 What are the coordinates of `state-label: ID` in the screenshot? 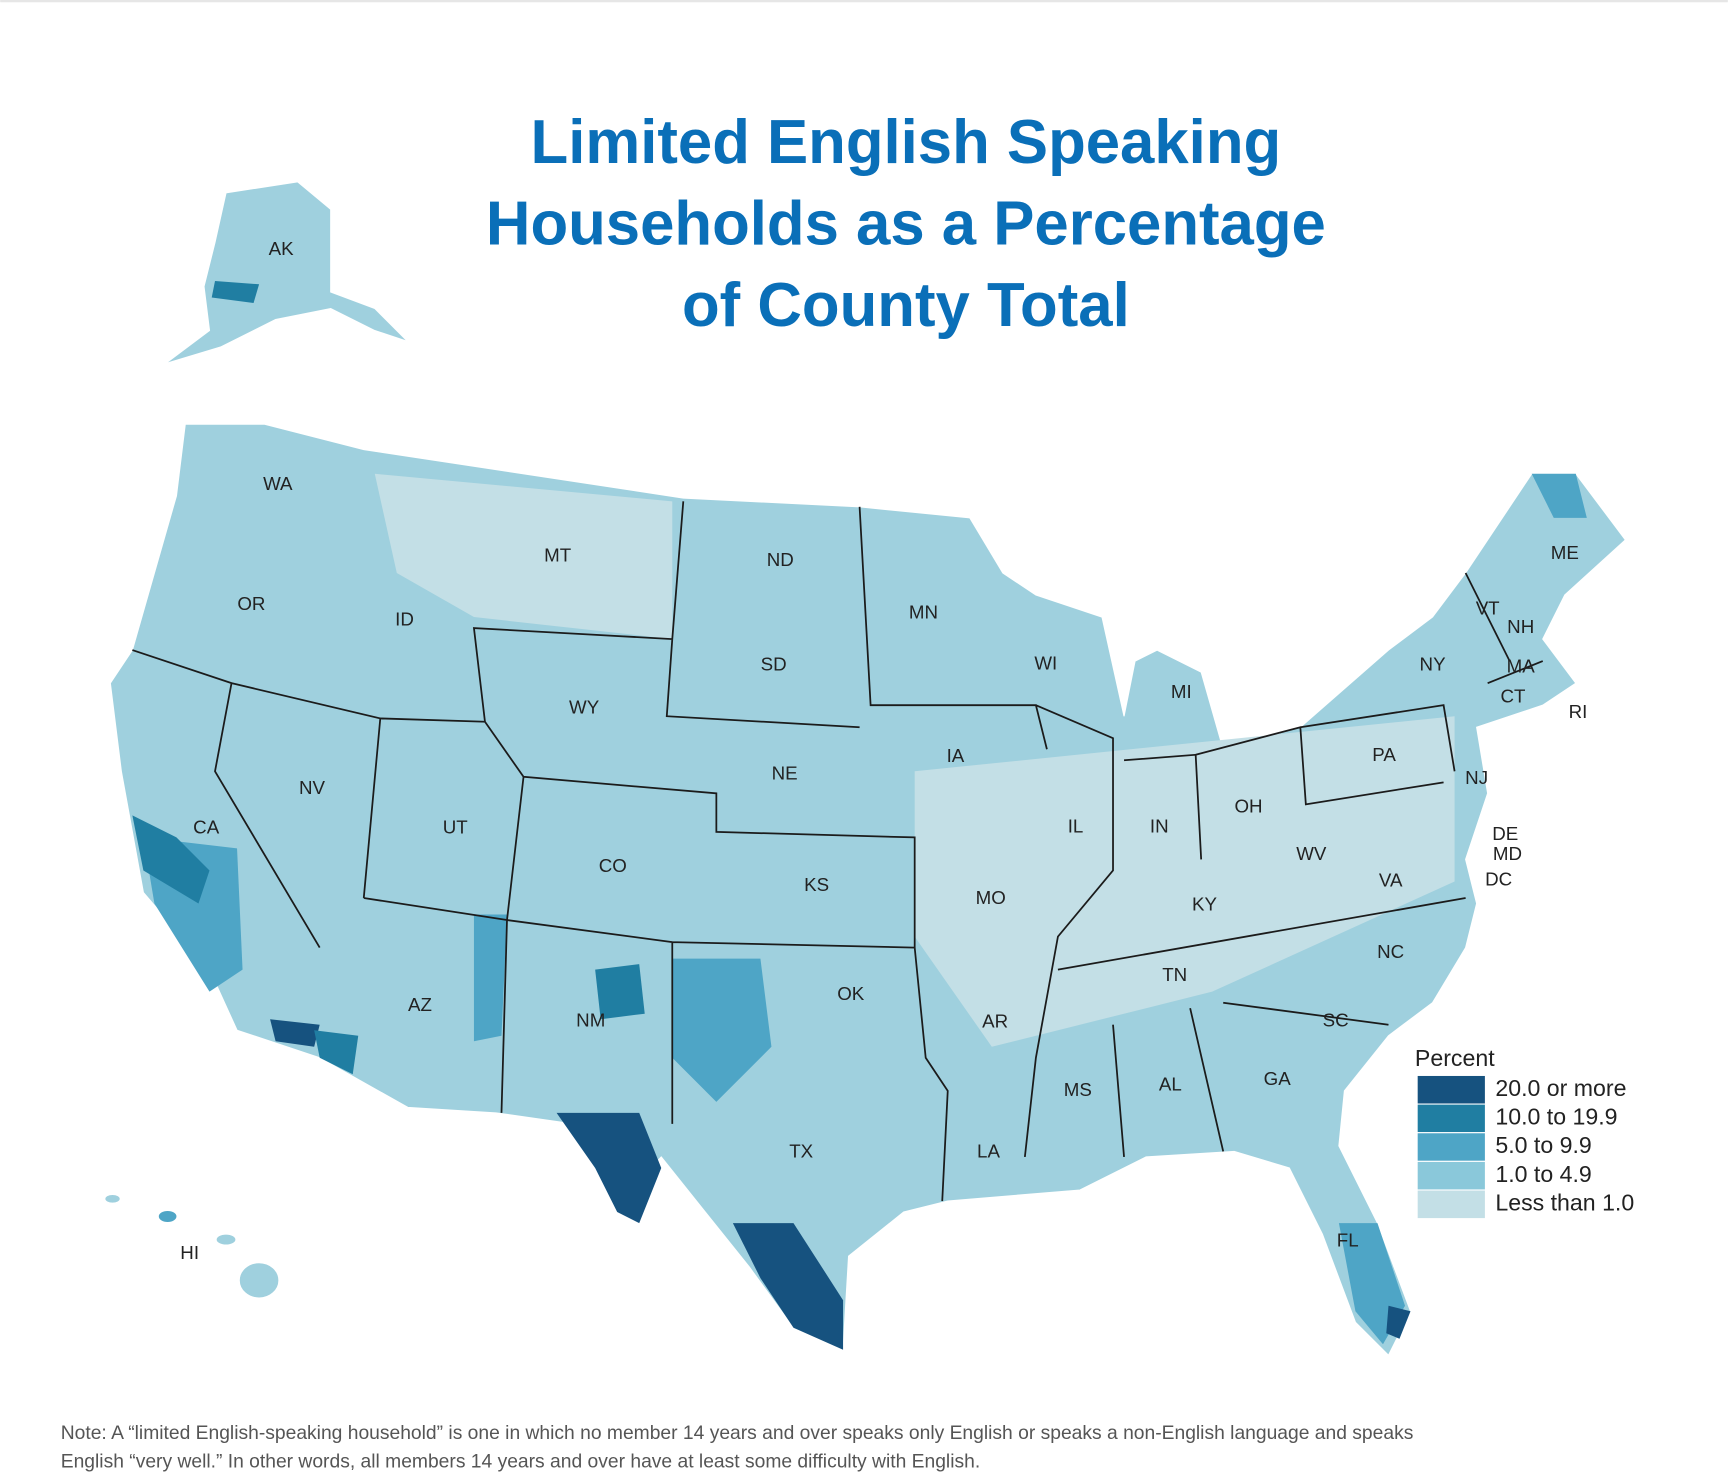 It's located at (404, 618).